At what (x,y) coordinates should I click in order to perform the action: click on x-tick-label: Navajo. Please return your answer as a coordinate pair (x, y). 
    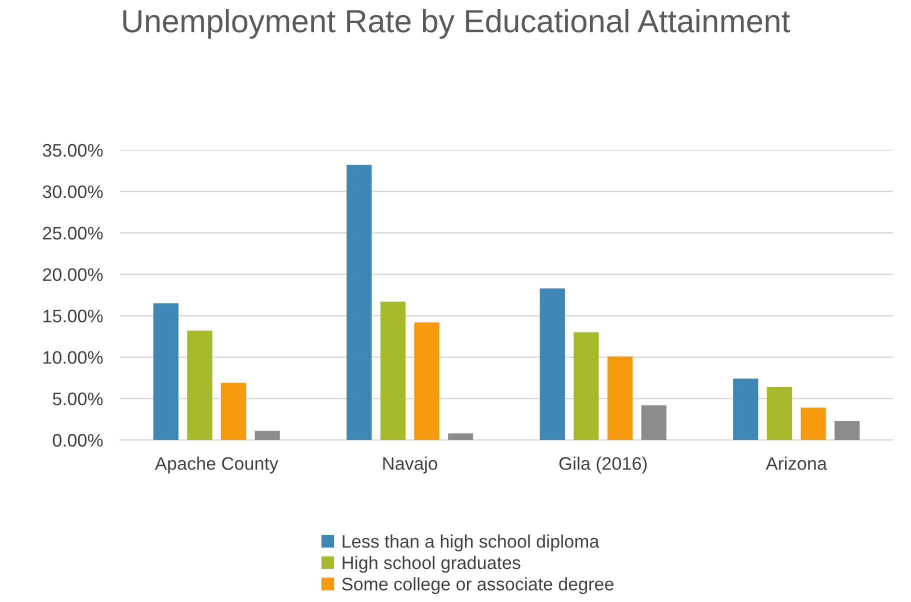
    Looking at the image, I should click on (410, 465).